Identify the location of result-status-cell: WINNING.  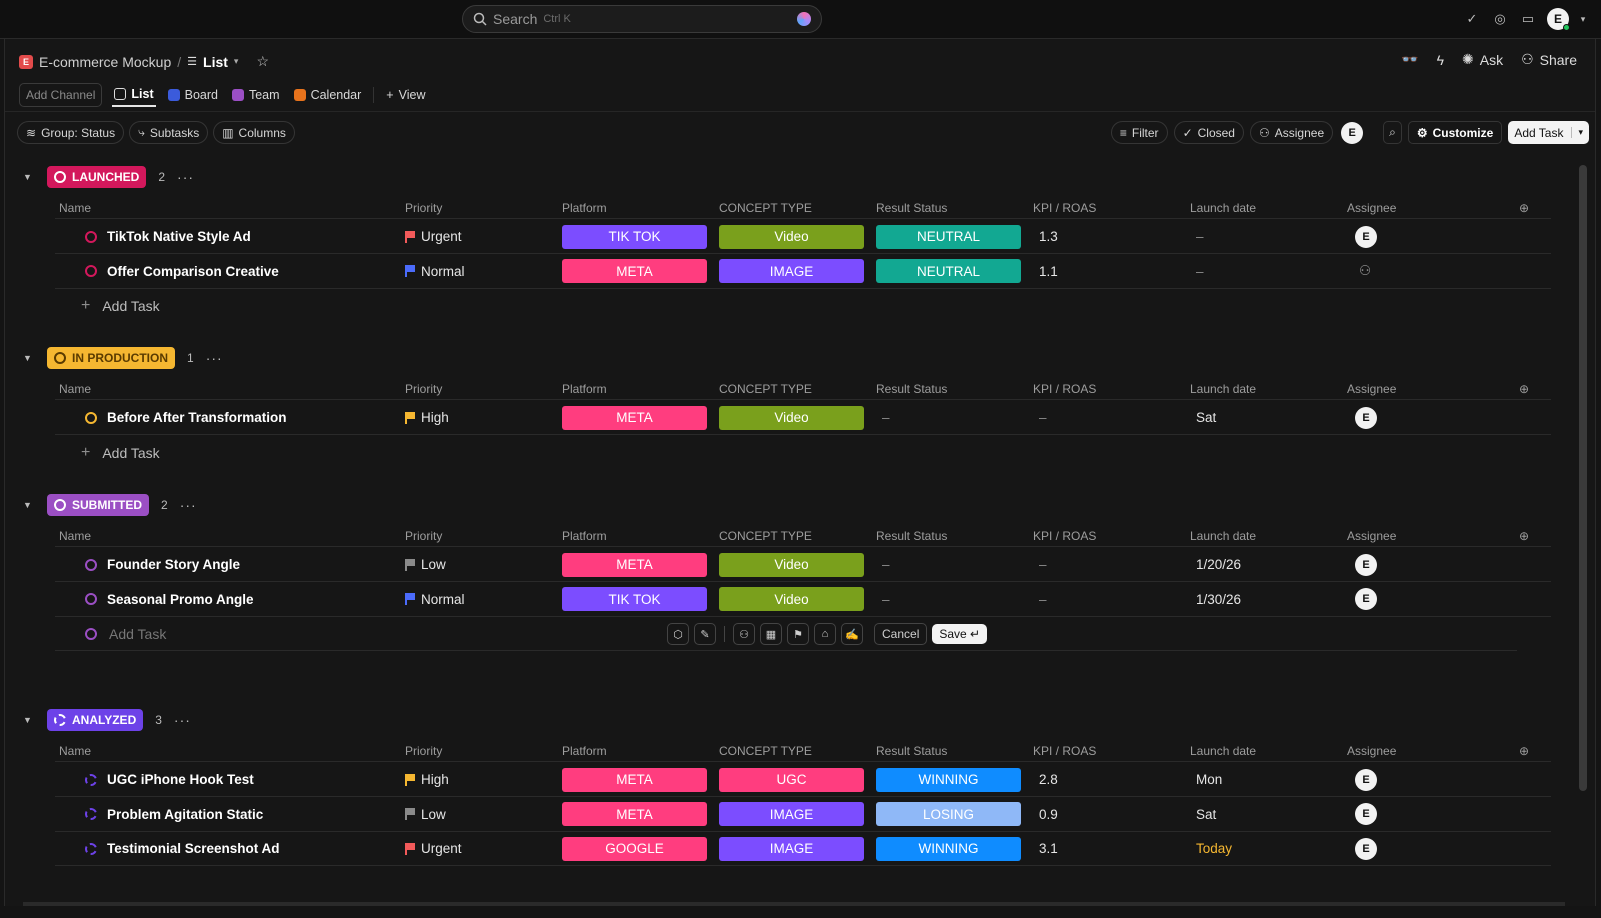
(954, 848).